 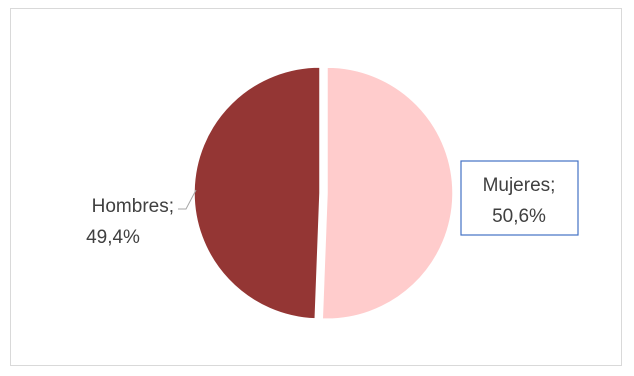 I want to click on mujeres-label-box, so click(x=519, y=198).